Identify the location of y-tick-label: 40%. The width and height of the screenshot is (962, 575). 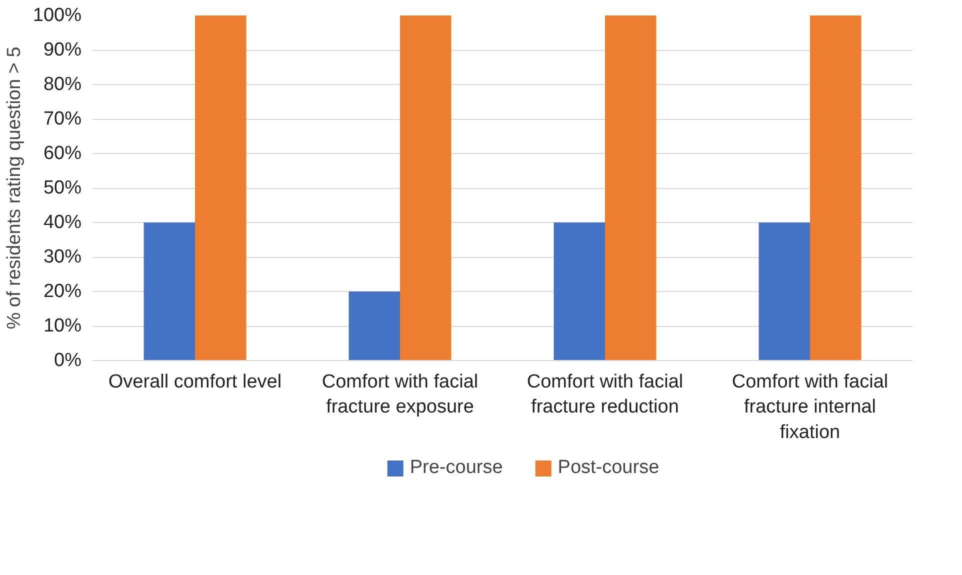
(62, 222).